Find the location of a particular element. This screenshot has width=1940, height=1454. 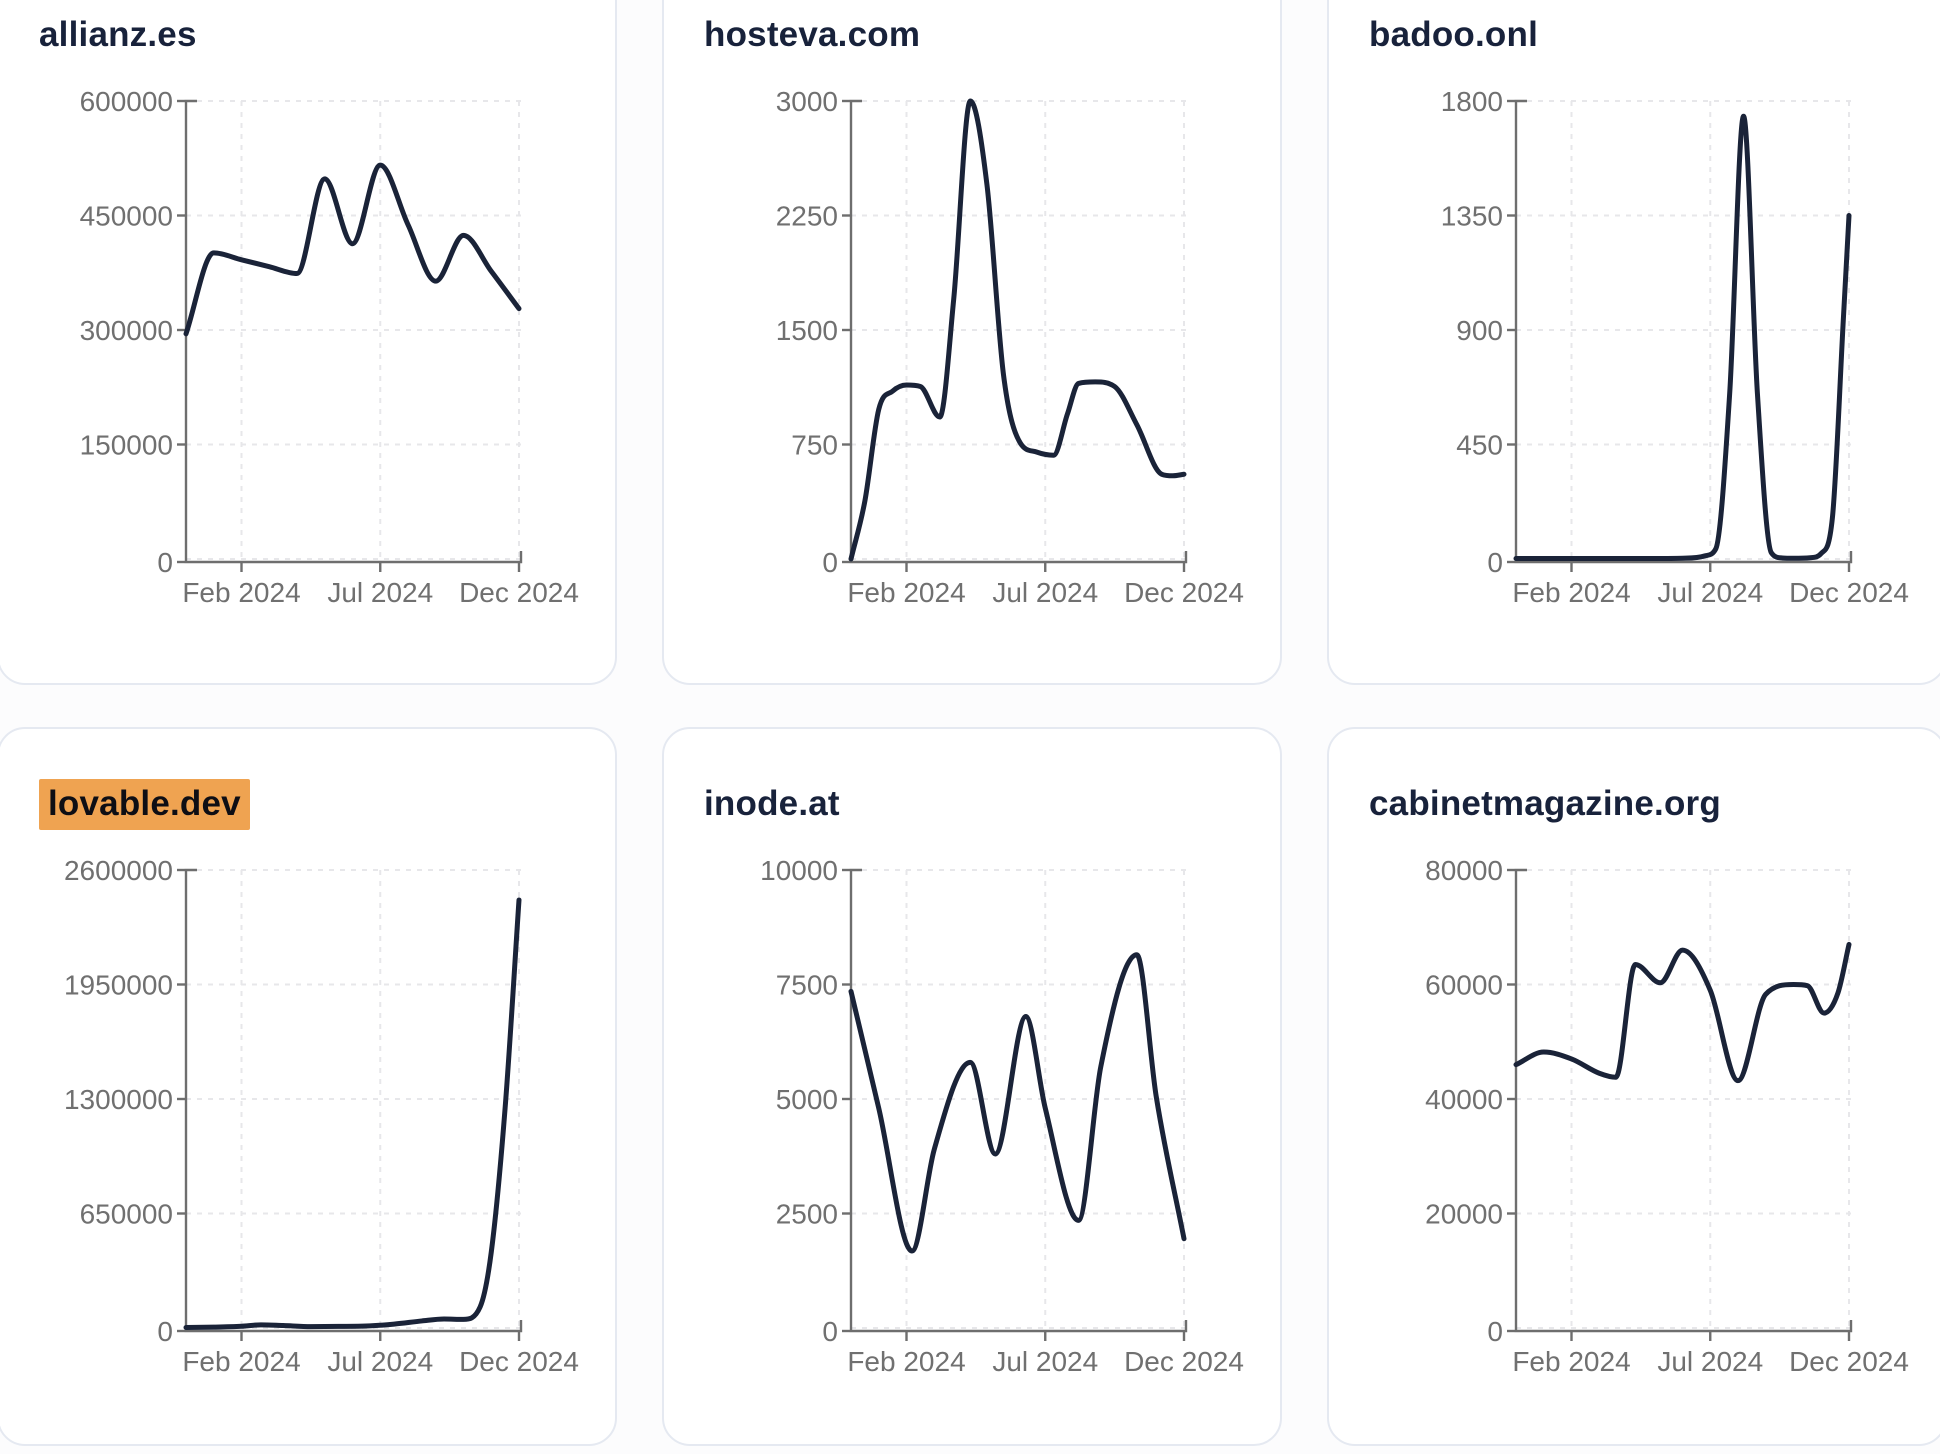

y-axis-tick-label: 5000 is located at coordinates (807, 1099).